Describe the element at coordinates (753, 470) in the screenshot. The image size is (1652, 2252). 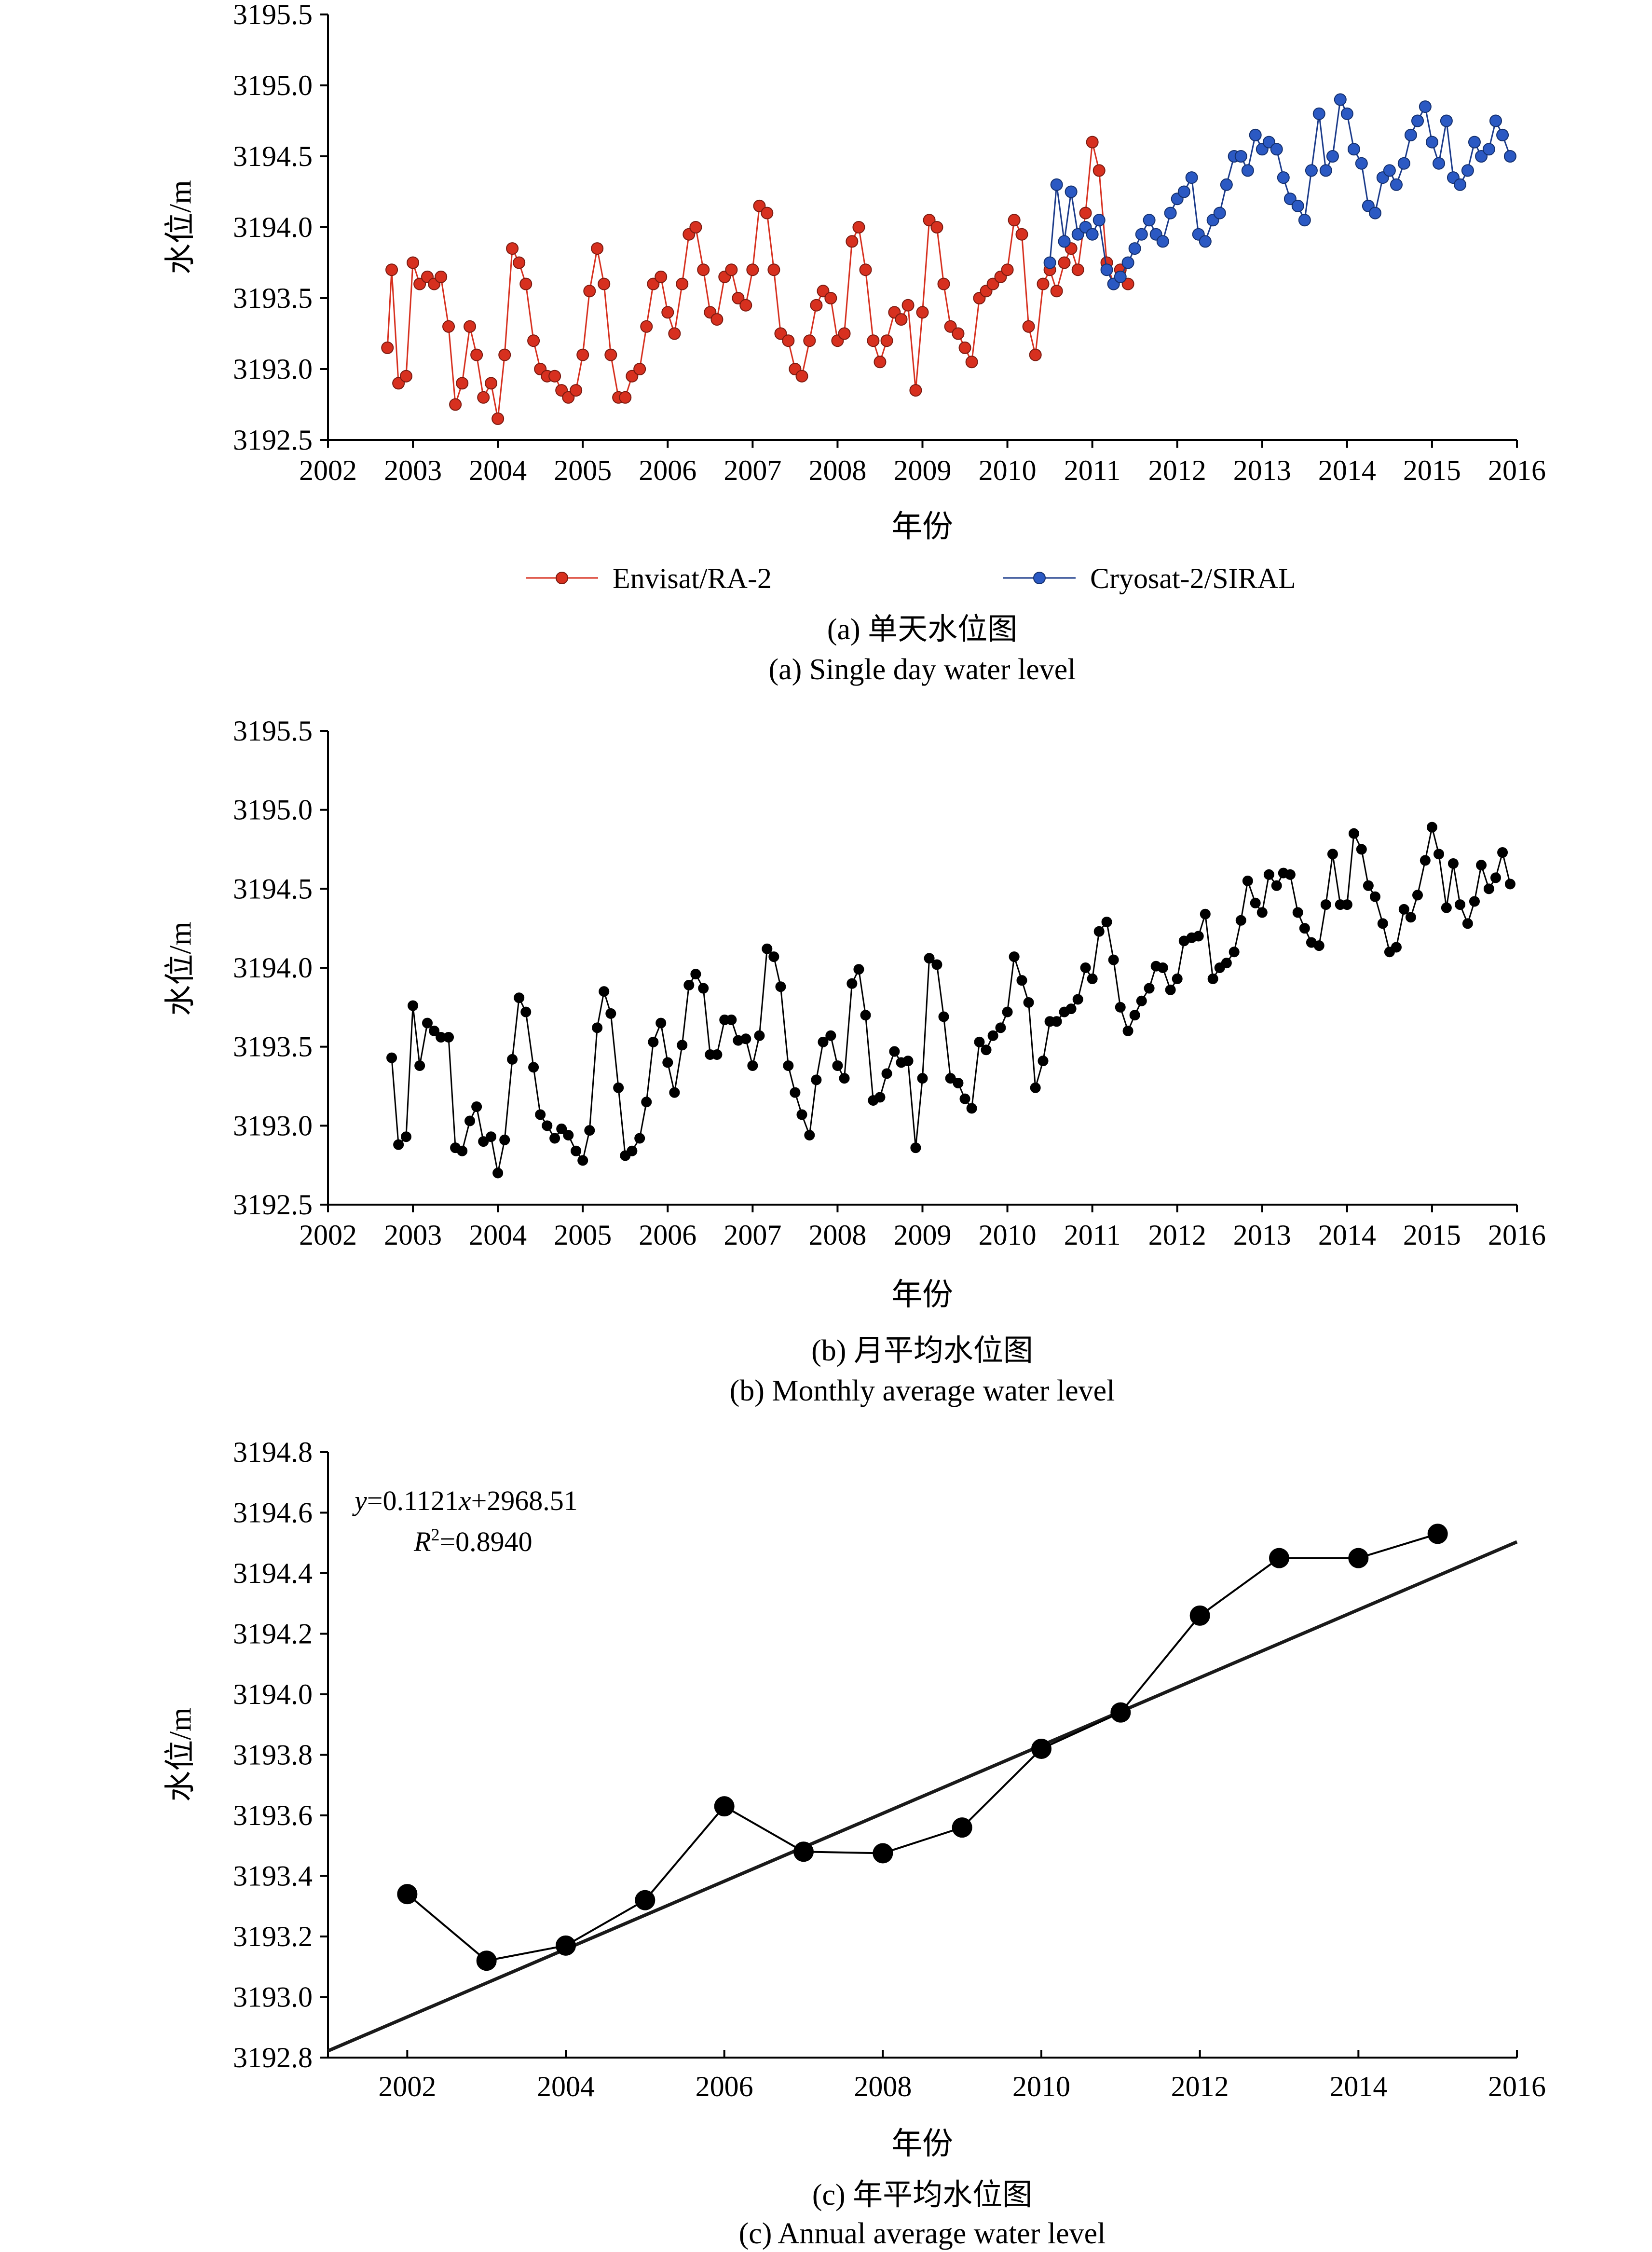
I see `panel-a-x-tick-label: 2007` at that location.